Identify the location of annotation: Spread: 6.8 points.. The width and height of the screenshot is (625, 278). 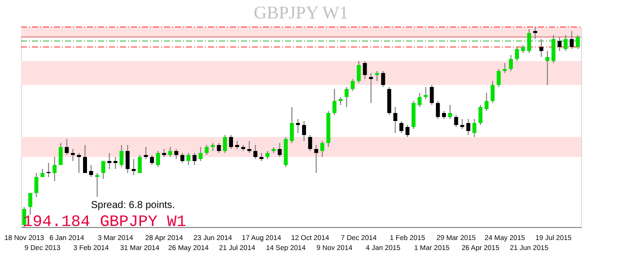
(133, 205).